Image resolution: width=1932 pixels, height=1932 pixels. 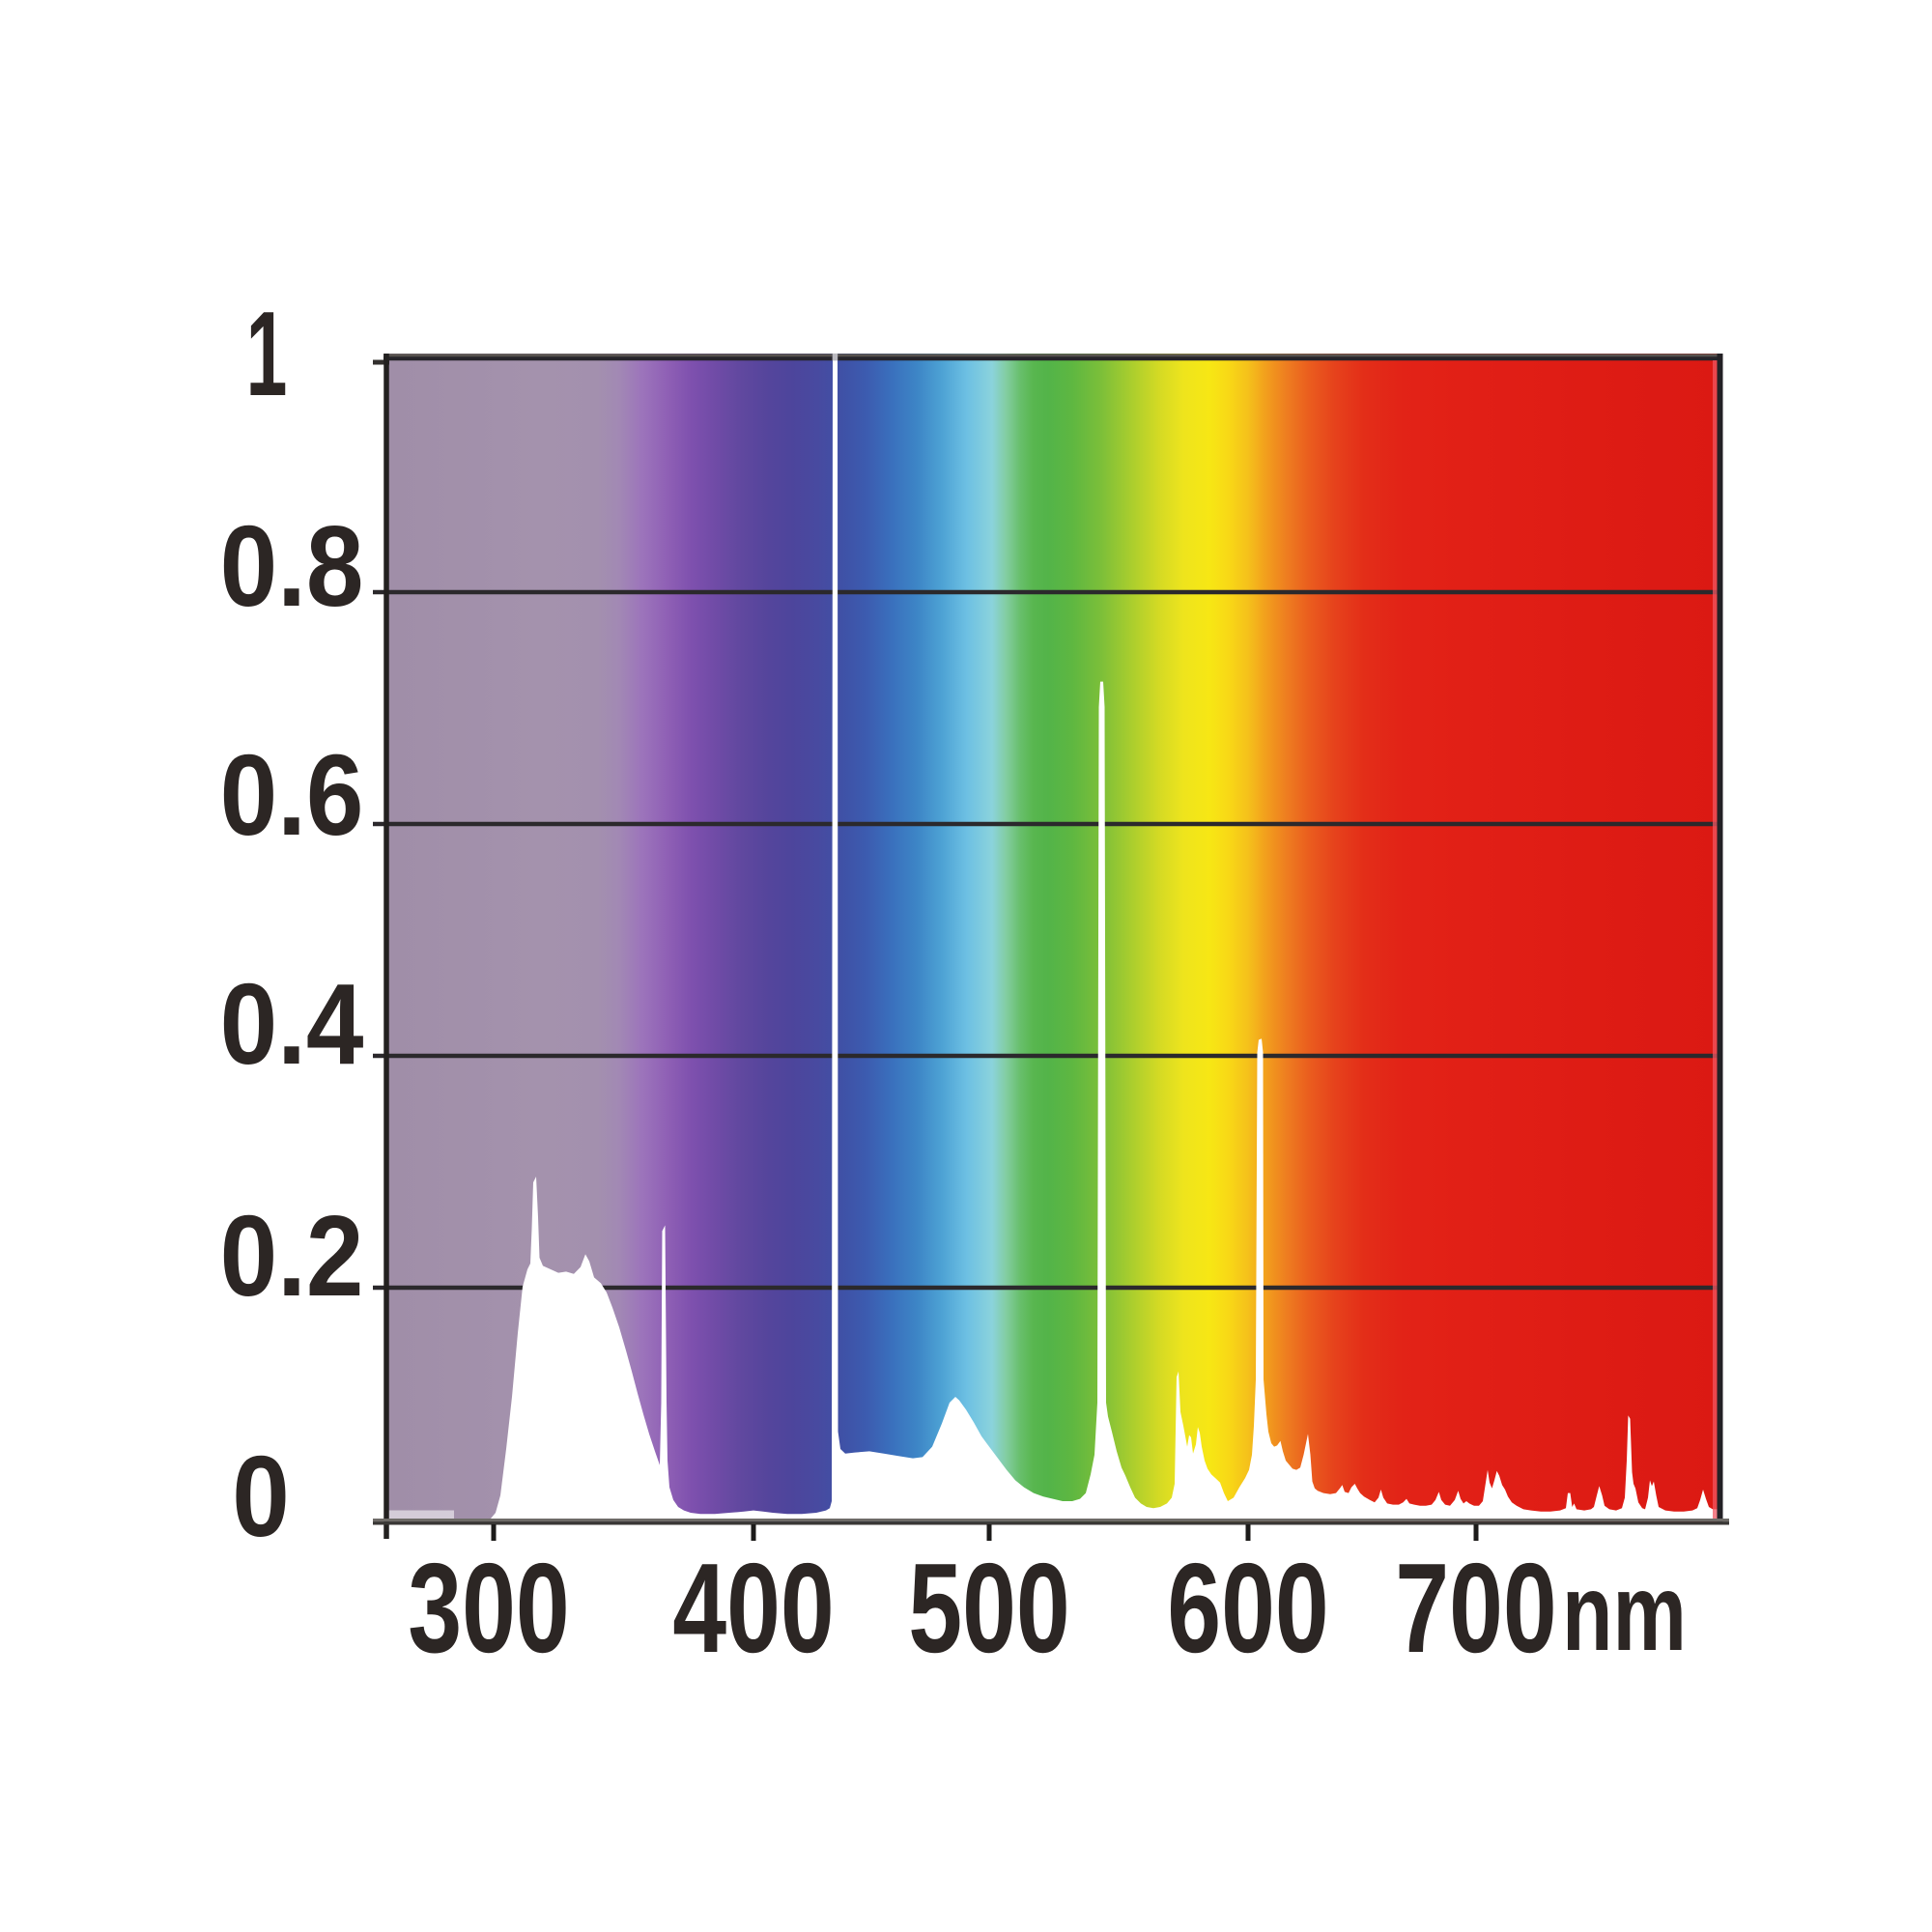 What do you see at coordinates (988, 1608) in the screenshot?
I see `svg-text: 500` at bounding box center [988, 1608].